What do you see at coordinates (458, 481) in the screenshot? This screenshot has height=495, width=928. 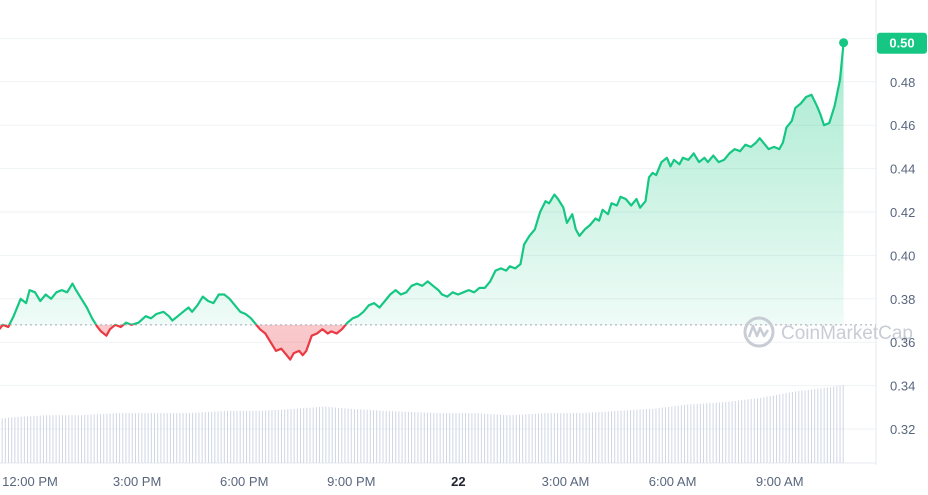 I see `x-tick-label: 22` at bounding box center [458, 481].